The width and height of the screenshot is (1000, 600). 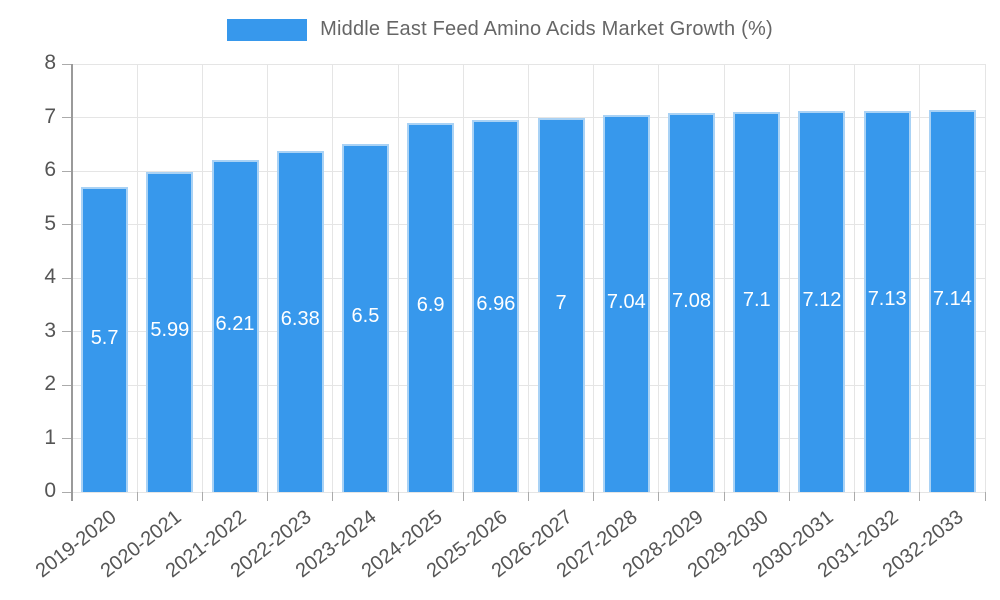 I want to click on bar-value-label: 6.96, so click(x=496, y=303).